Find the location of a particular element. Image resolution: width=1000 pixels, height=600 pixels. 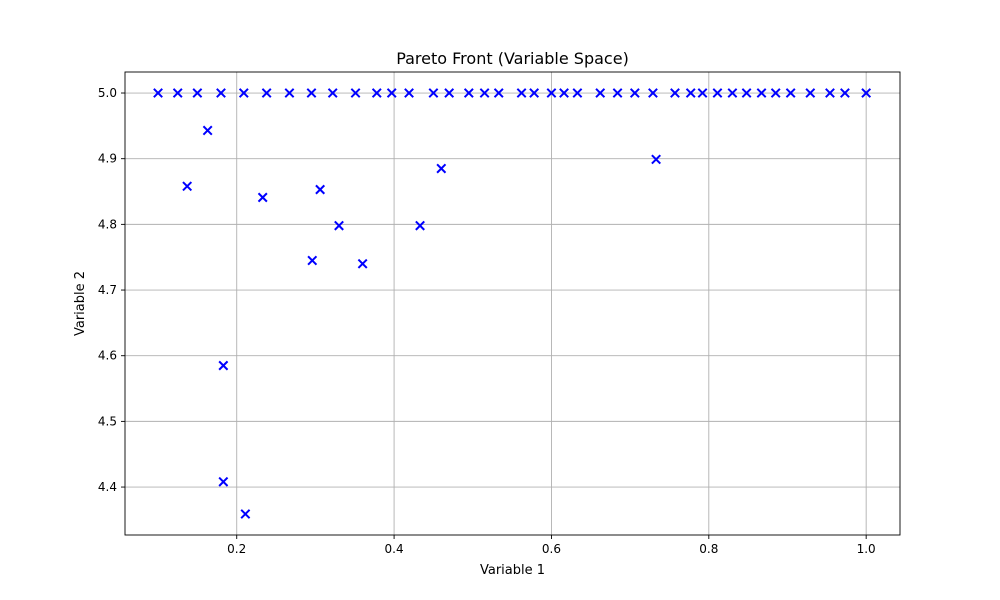

x-axis-label: Variable 1 is located at coordinates (512, 570).